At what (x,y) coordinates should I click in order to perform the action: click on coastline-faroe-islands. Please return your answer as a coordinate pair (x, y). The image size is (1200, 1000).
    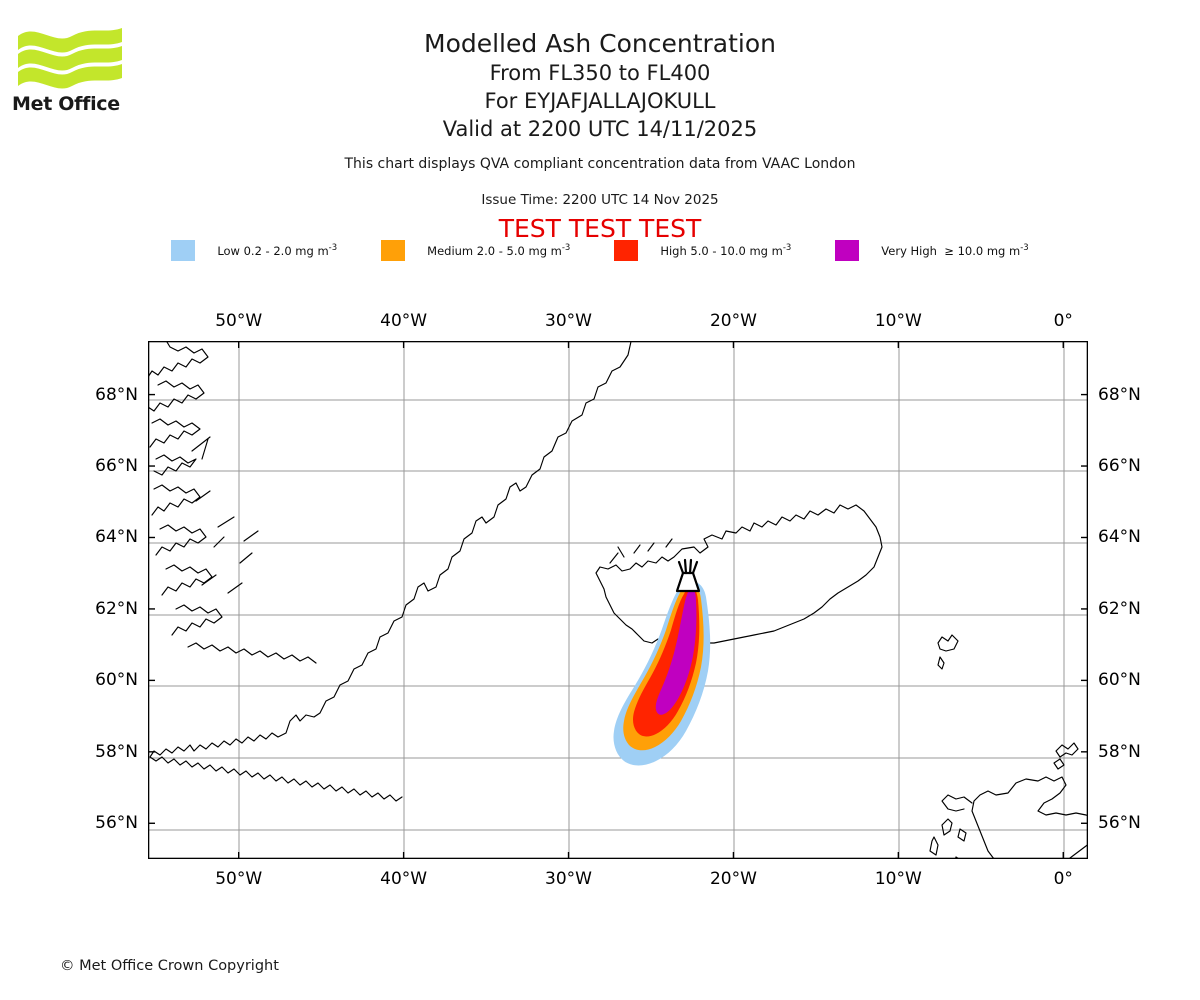
    Looking at the image, I should click on (948, 652).